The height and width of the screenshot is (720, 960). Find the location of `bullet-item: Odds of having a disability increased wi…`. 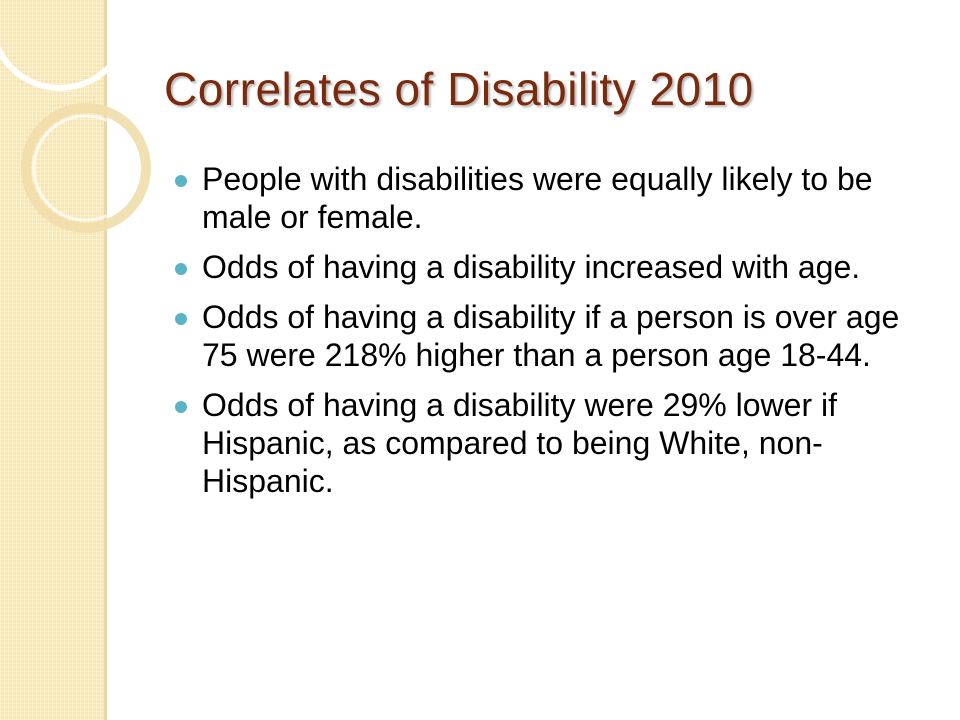

bullet-item: Odds of having a disability increased wi… is located at coordinates (552, 267).